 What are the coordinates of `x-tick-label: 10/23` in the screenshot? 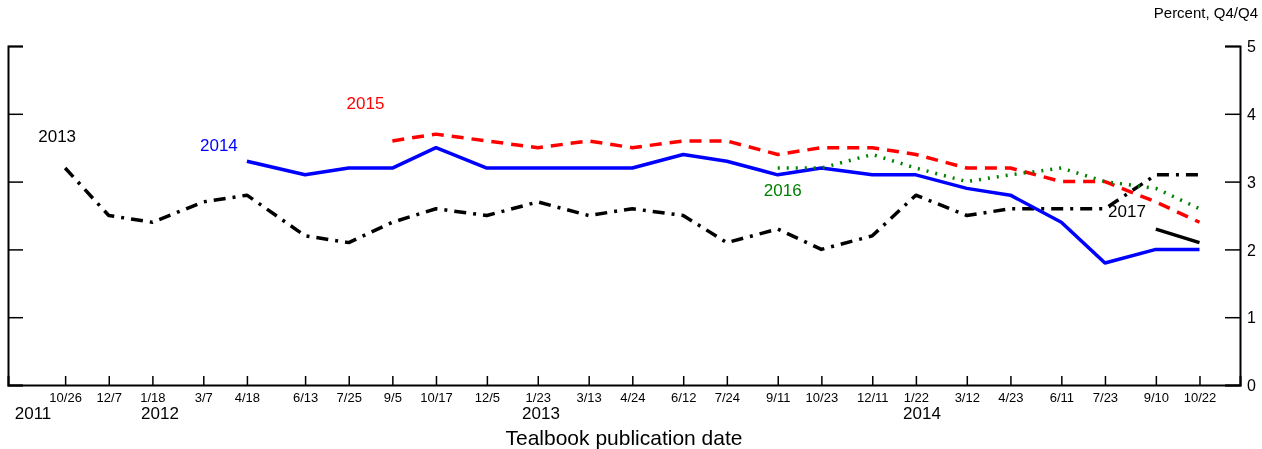 It's located at (822, 397).